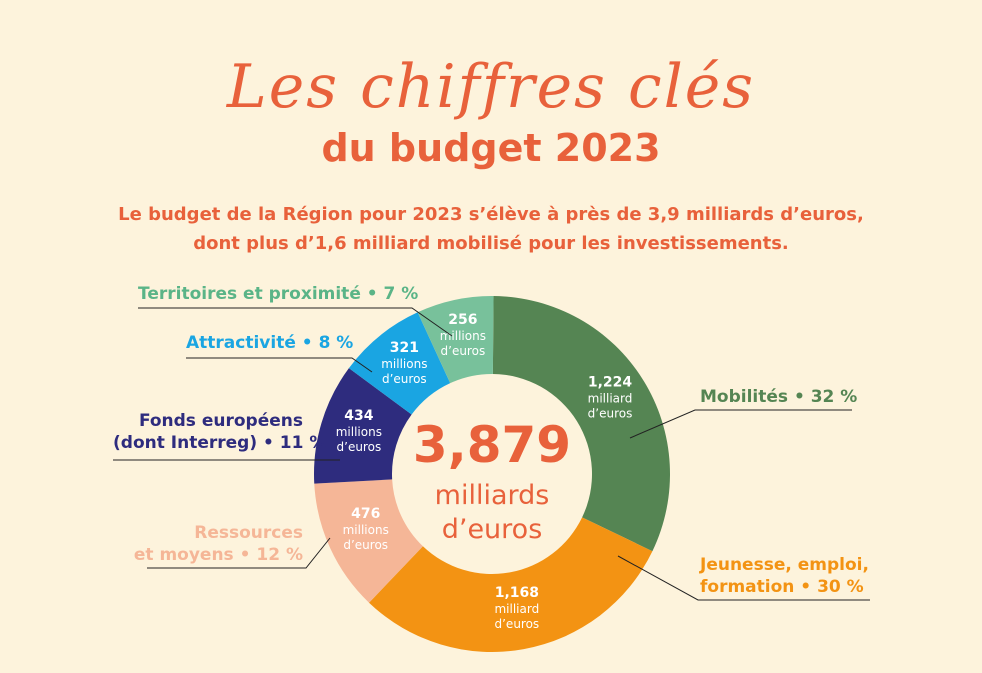  I want to click on title-subtitle: du budget 2023, so click(491, 148).